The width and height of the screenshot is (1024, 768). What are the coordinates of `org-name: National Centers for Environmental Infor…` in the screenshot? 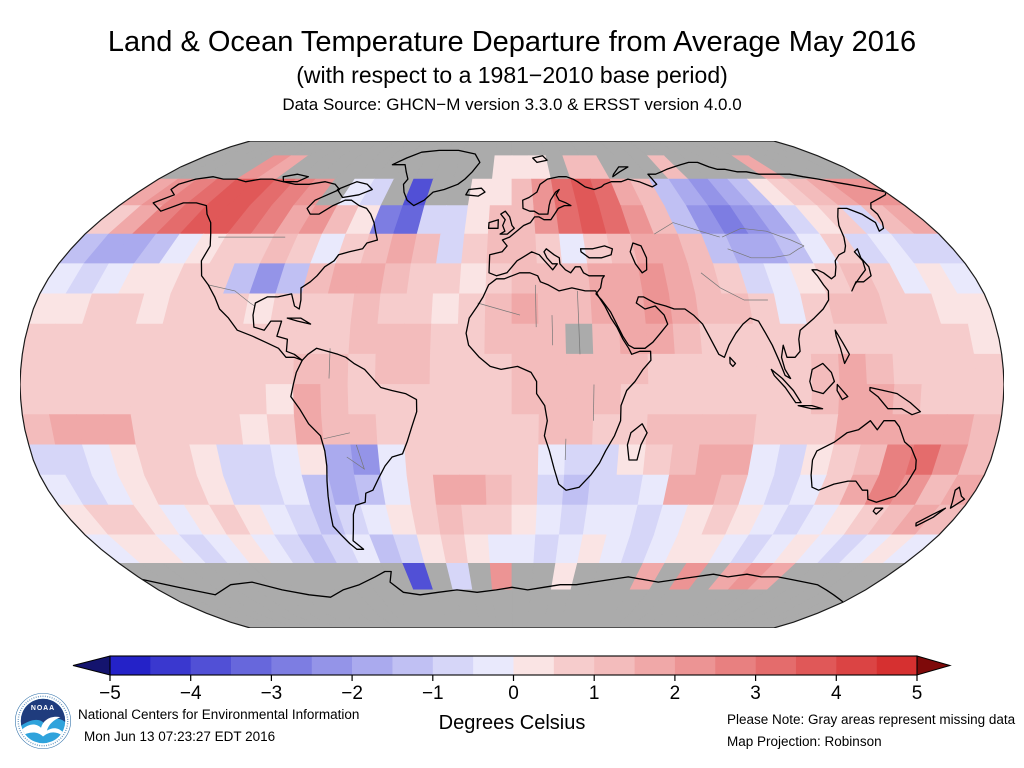 It's located at (219, 714).